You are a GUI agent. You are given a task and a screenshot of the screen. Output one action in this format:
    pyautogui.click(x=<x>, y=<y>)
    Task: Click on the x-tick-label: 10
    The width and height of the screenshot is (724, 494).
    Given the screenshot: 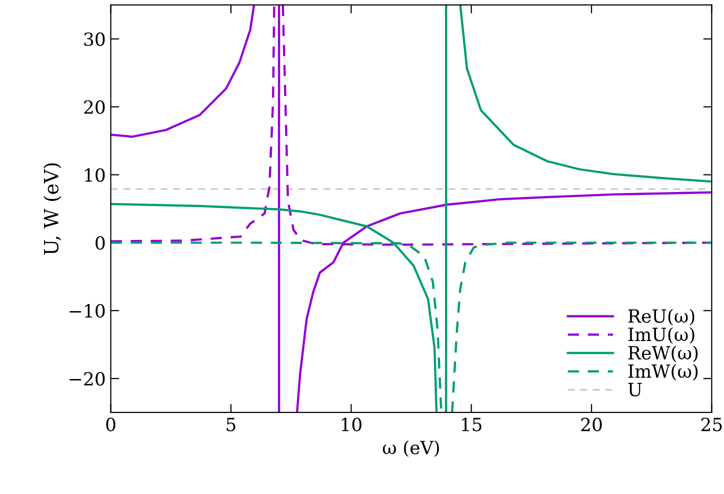 What is the action you would take?
    pyautogui.click(x=352, y=425)
    